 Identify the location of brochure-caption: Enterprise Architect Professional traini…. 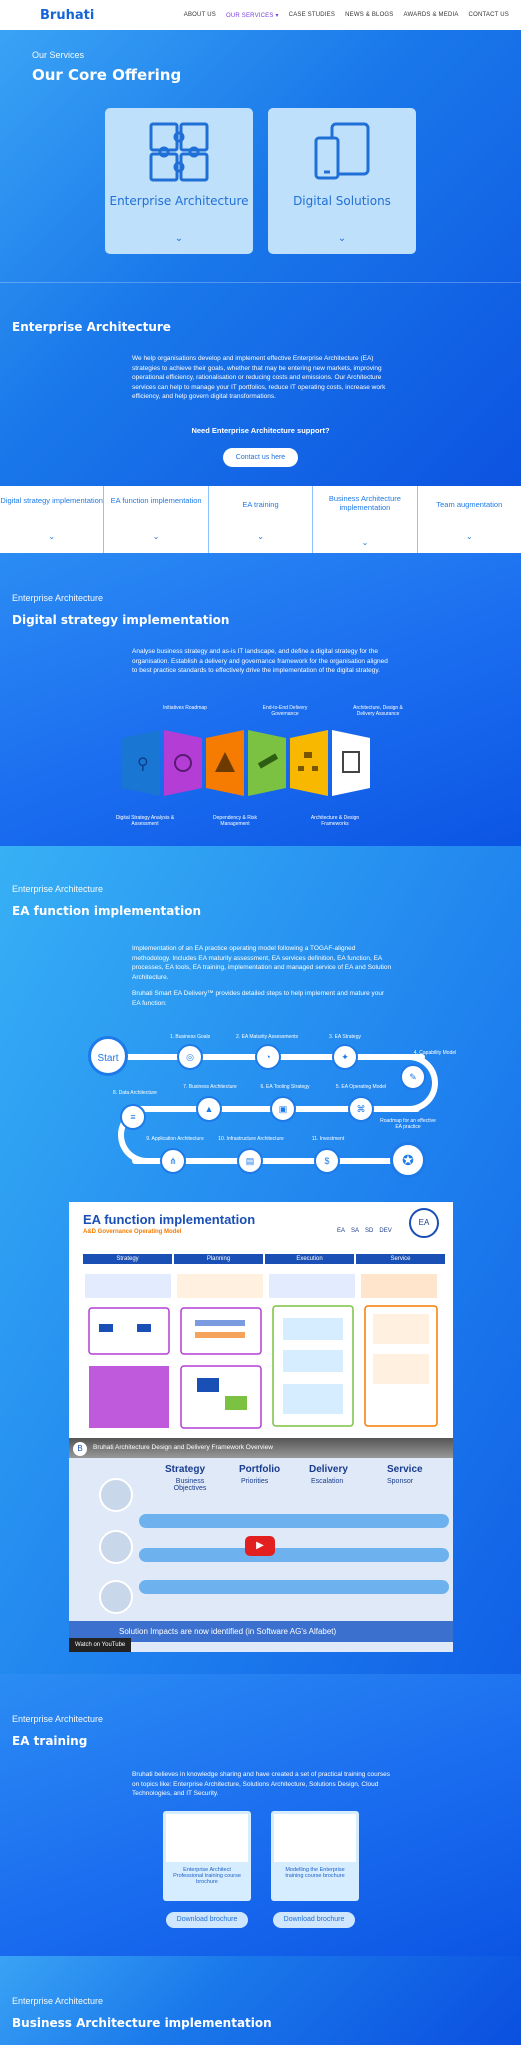
(207, 1876).